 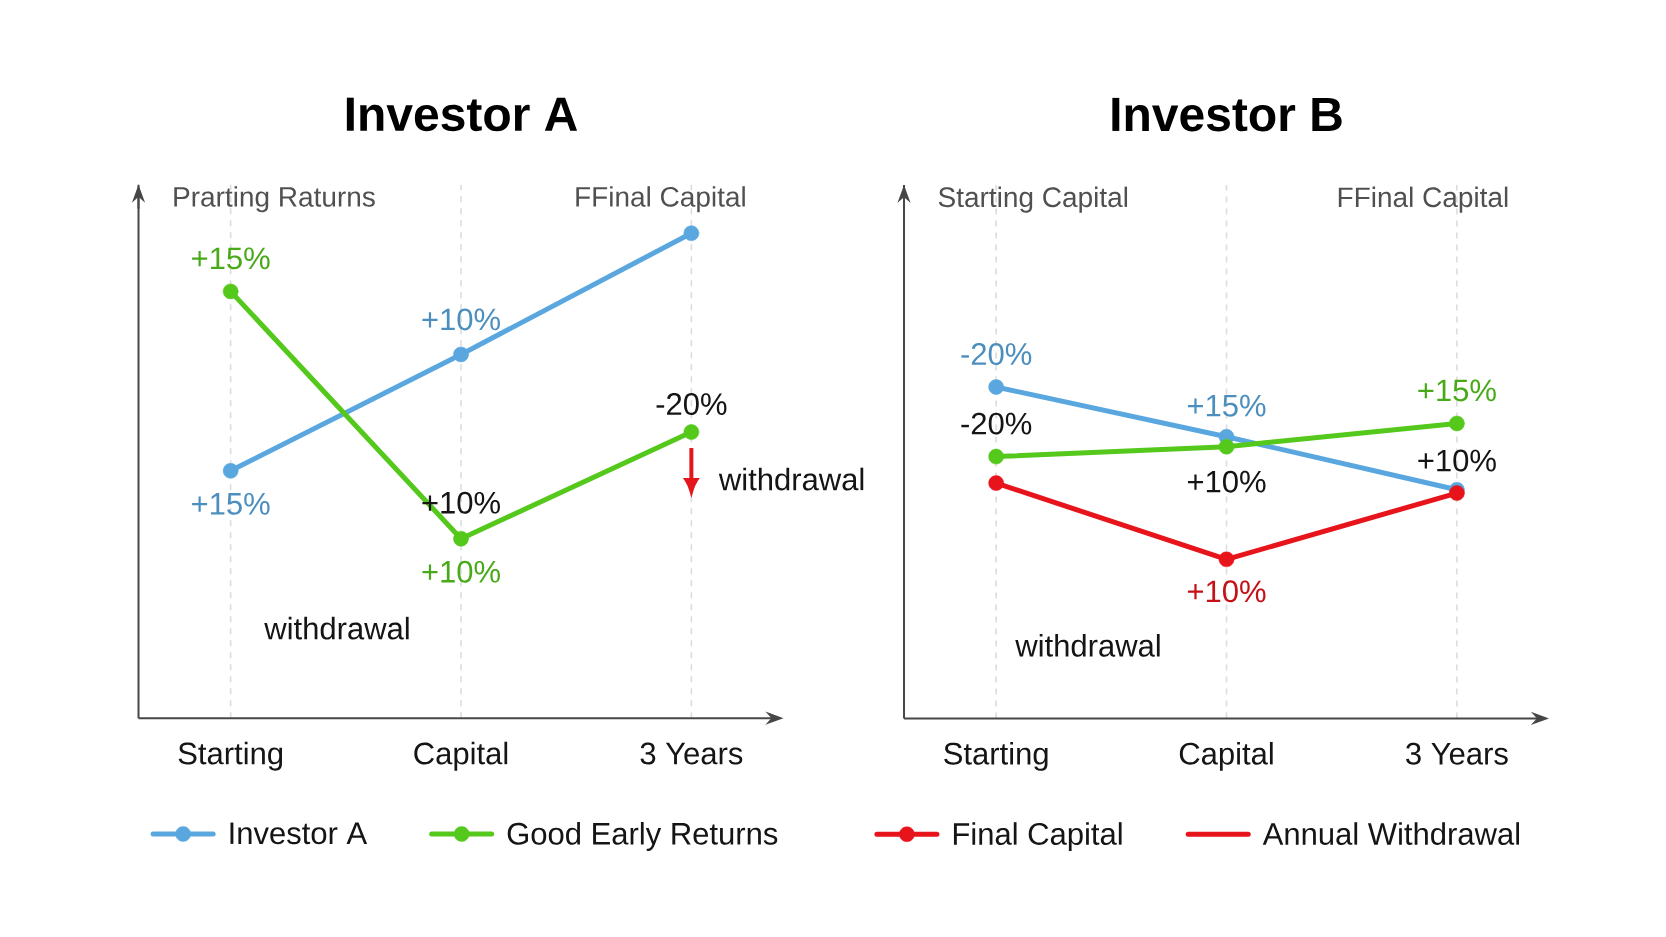 I want to click on legend-label: Final Capital, so click(x=1037, y=837).